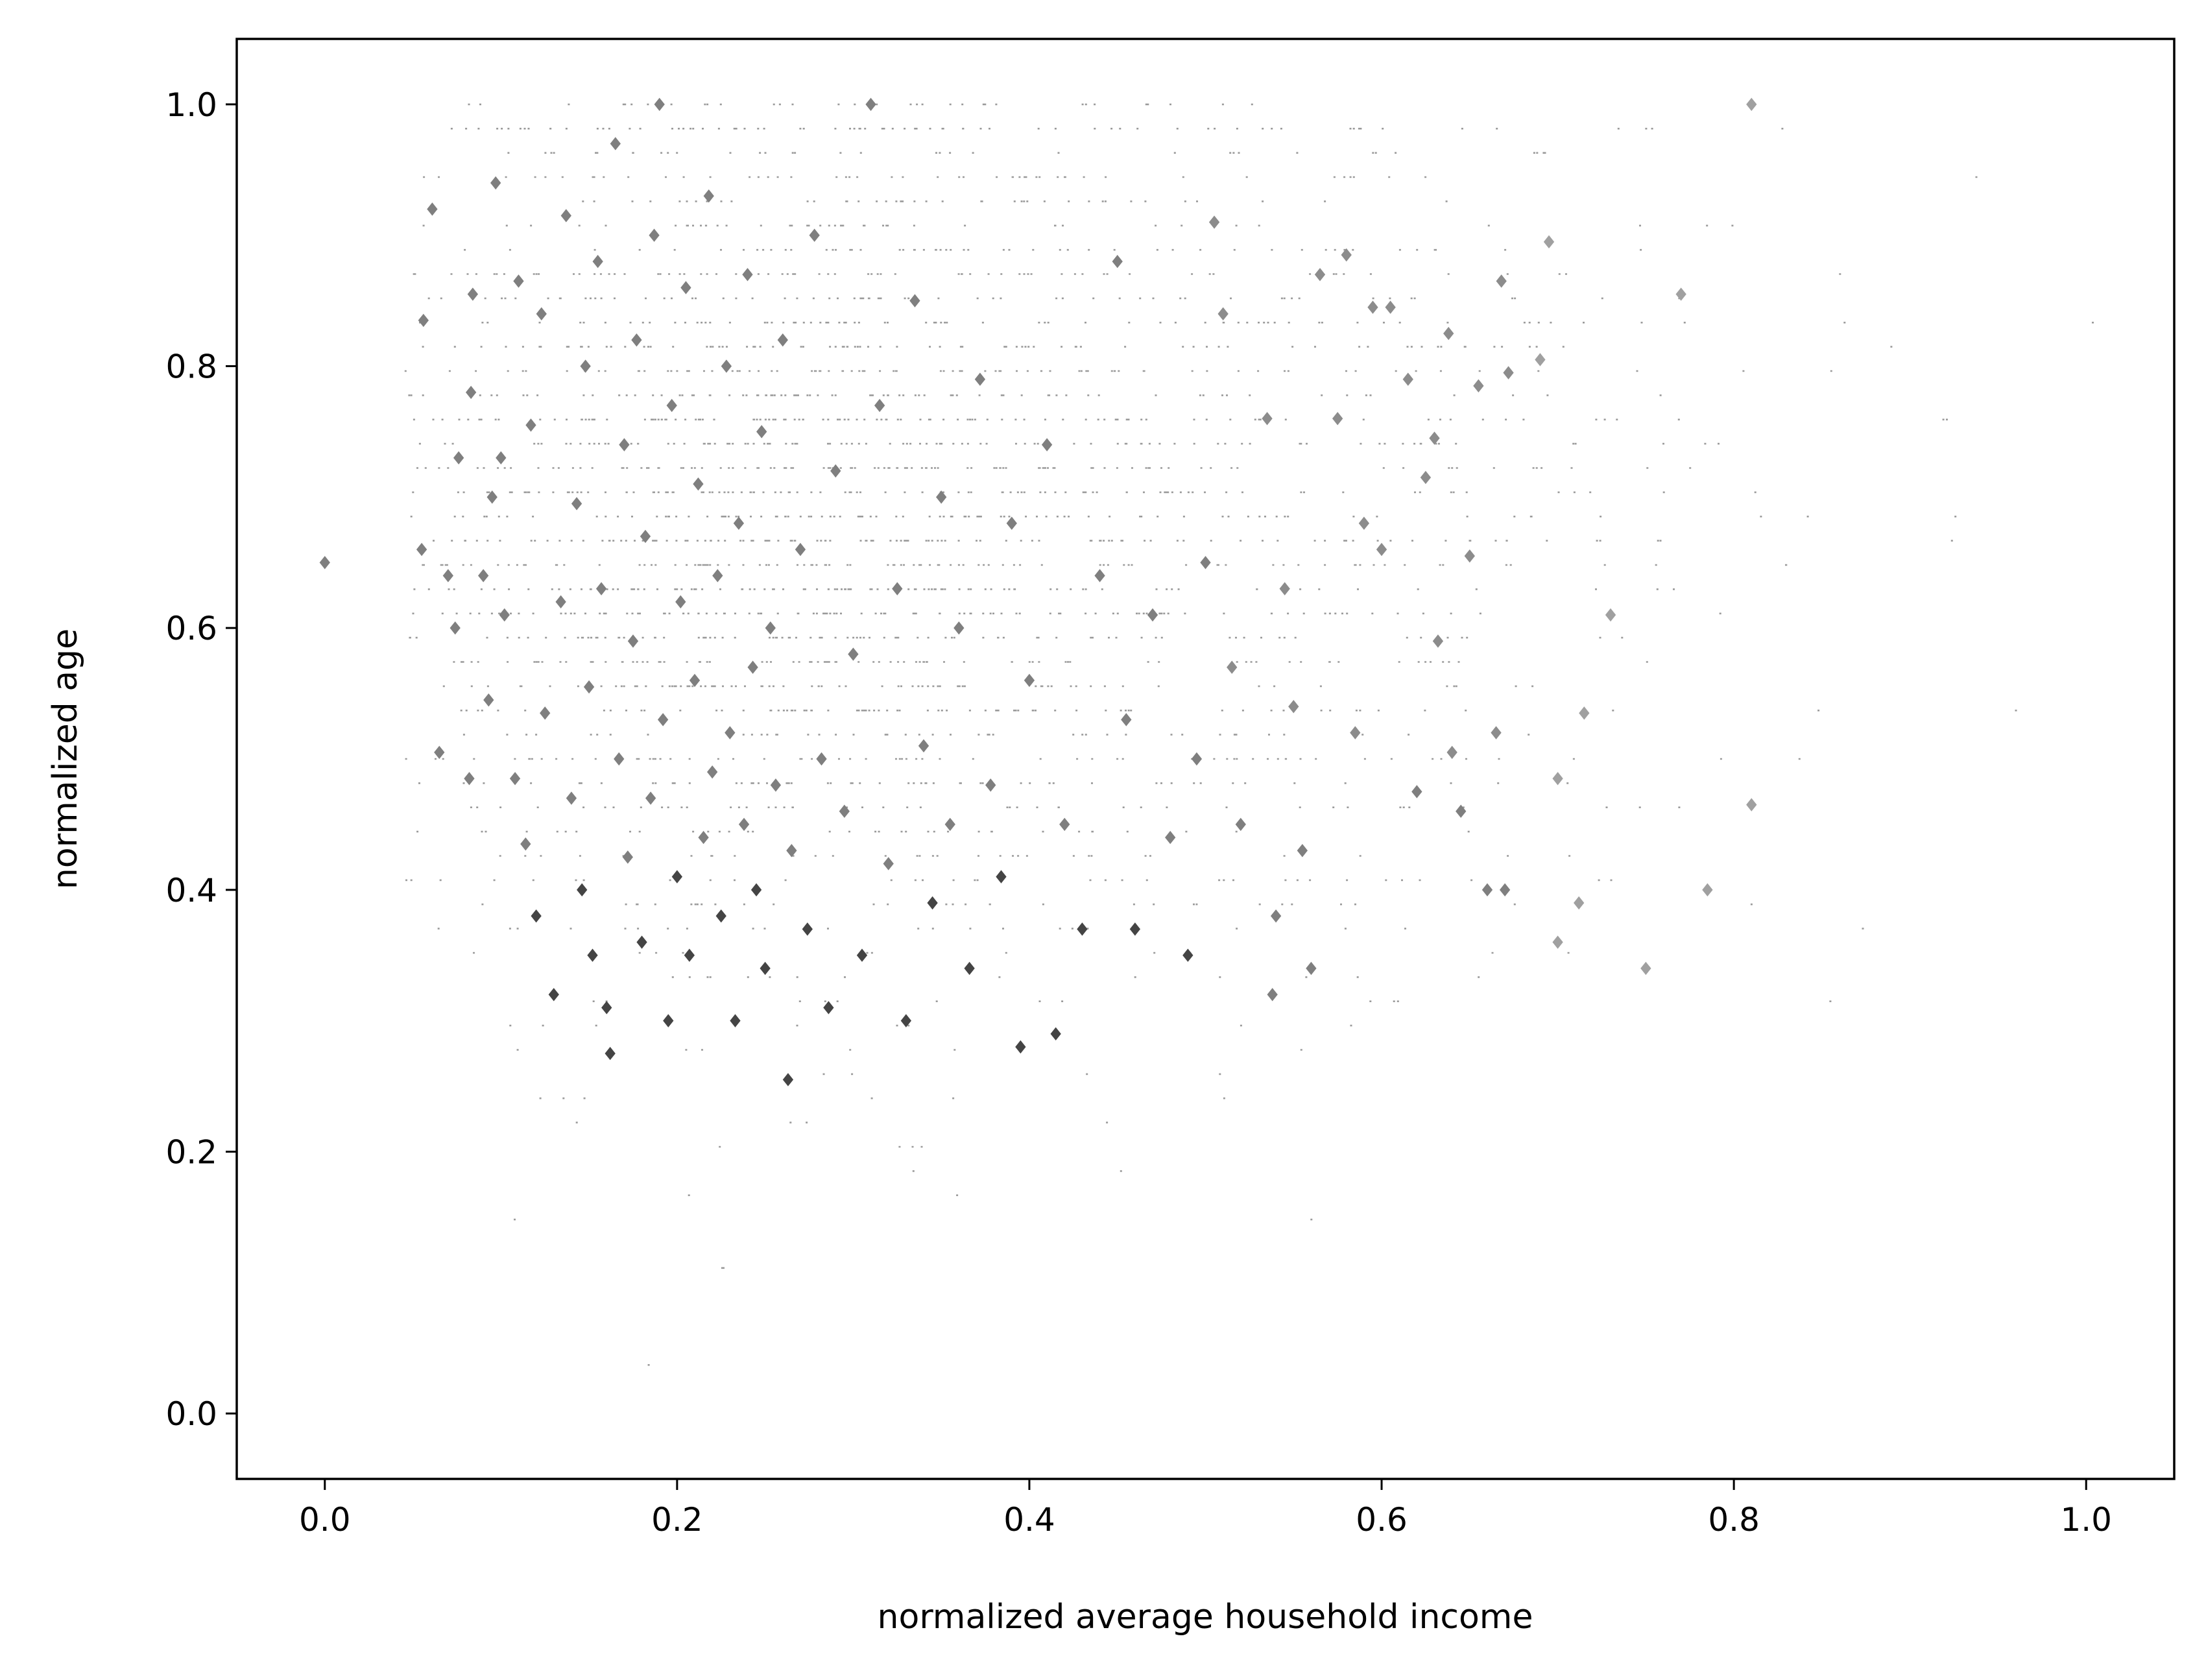  Describe the element at coordinates (191, 891) in the screenshot. I see `y-tick-label: 0.4` at that location.